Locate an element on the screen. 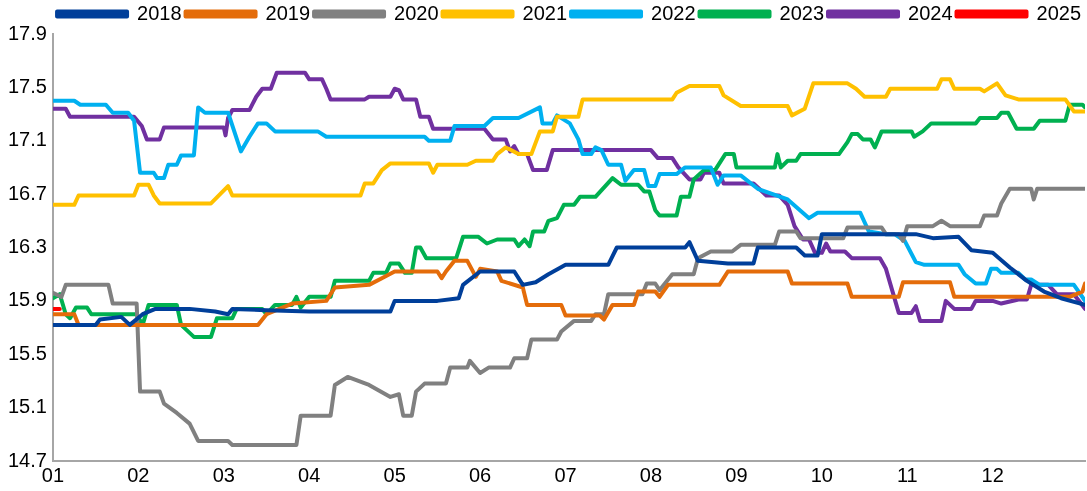 Image resolution: width=1087 pixels, height=491 pixels. x-tick-label: 12 is located at coordinates (992, 474).